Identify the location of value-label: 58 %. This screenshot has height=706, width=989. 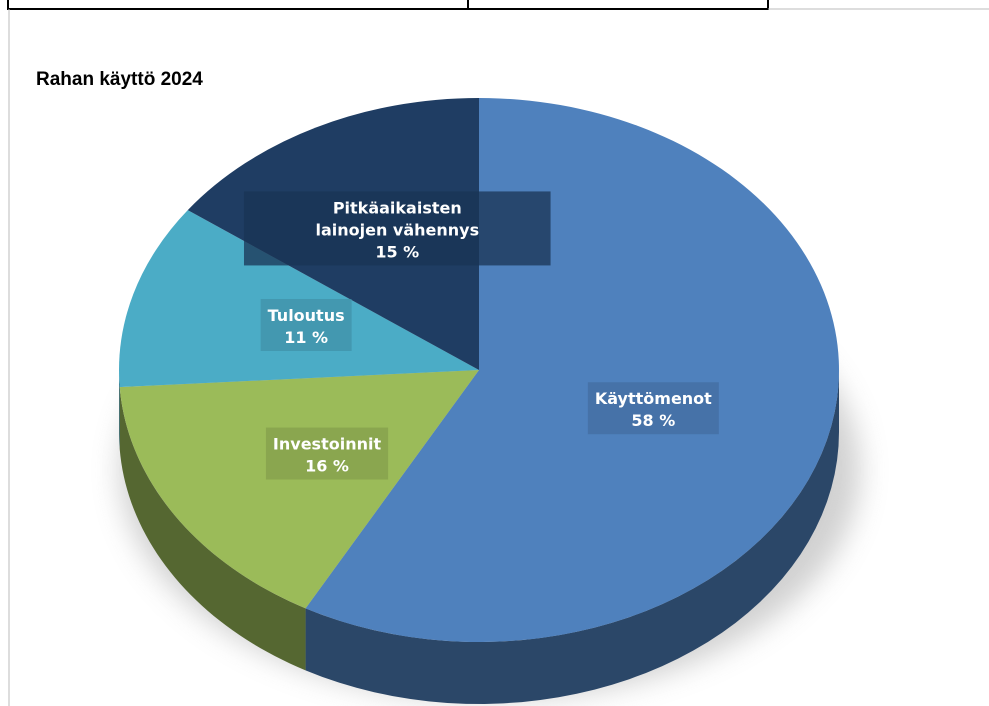
(653, 420).